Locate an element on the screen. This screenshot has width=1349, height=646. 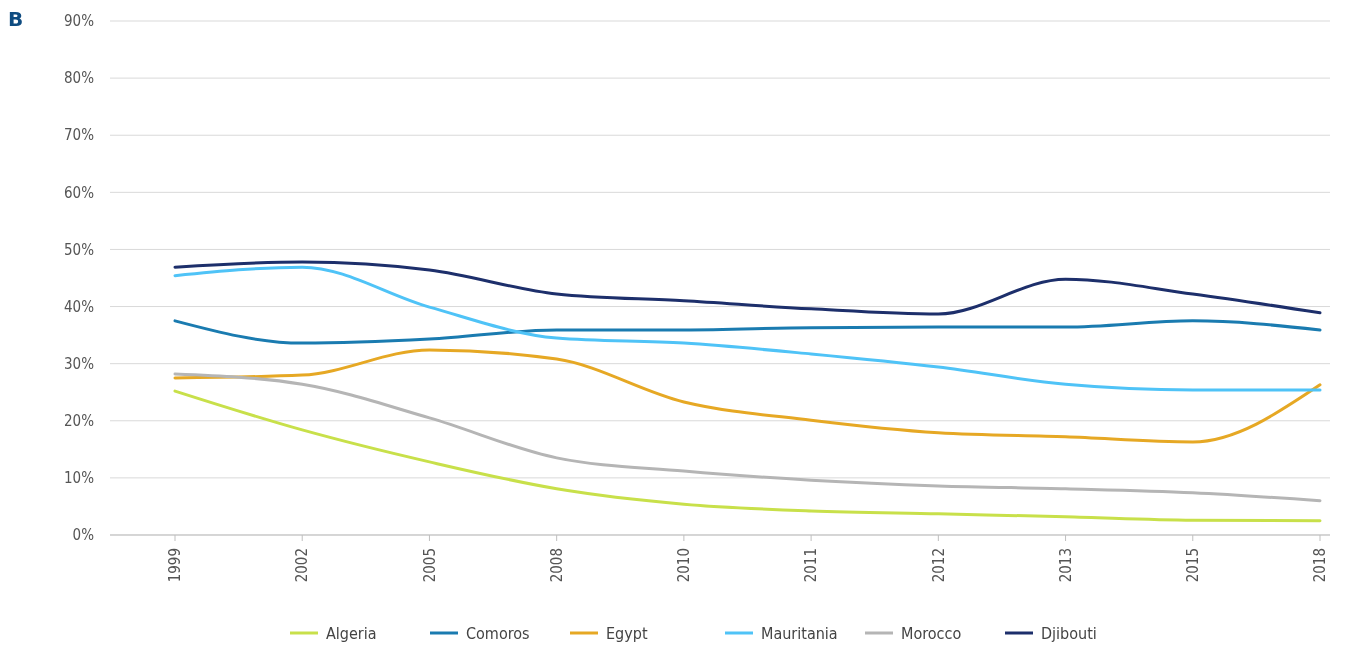
y-tick-label: 70% is located at coordinates (79, 135).